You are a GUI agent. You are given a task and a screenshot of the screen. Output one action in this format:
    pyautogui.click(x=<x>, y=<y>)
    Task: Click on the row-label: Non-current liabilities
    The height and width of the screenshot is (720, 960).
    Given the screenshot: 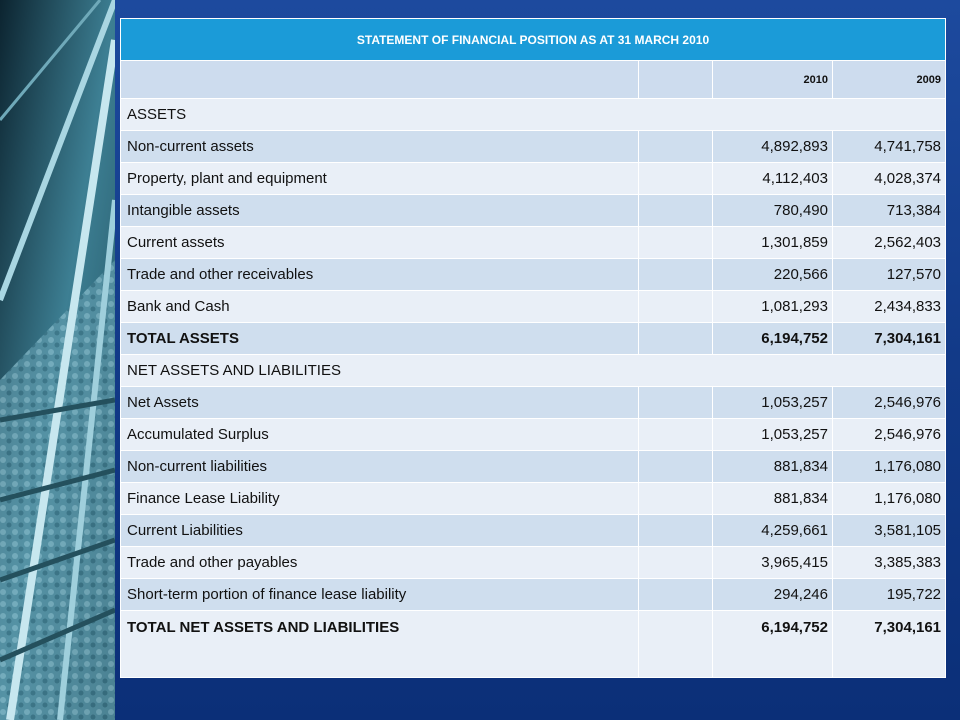 What is the action you would take?
    pyautogui.click(x=379, y=466)
    